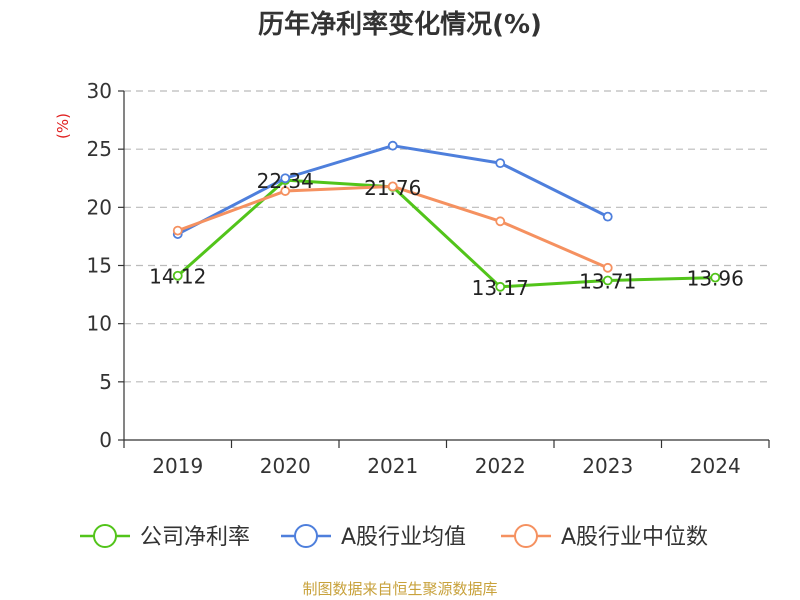 This screenshot has width=800, height=600. I want to click on data-label: 13.96, so click(715, 279).